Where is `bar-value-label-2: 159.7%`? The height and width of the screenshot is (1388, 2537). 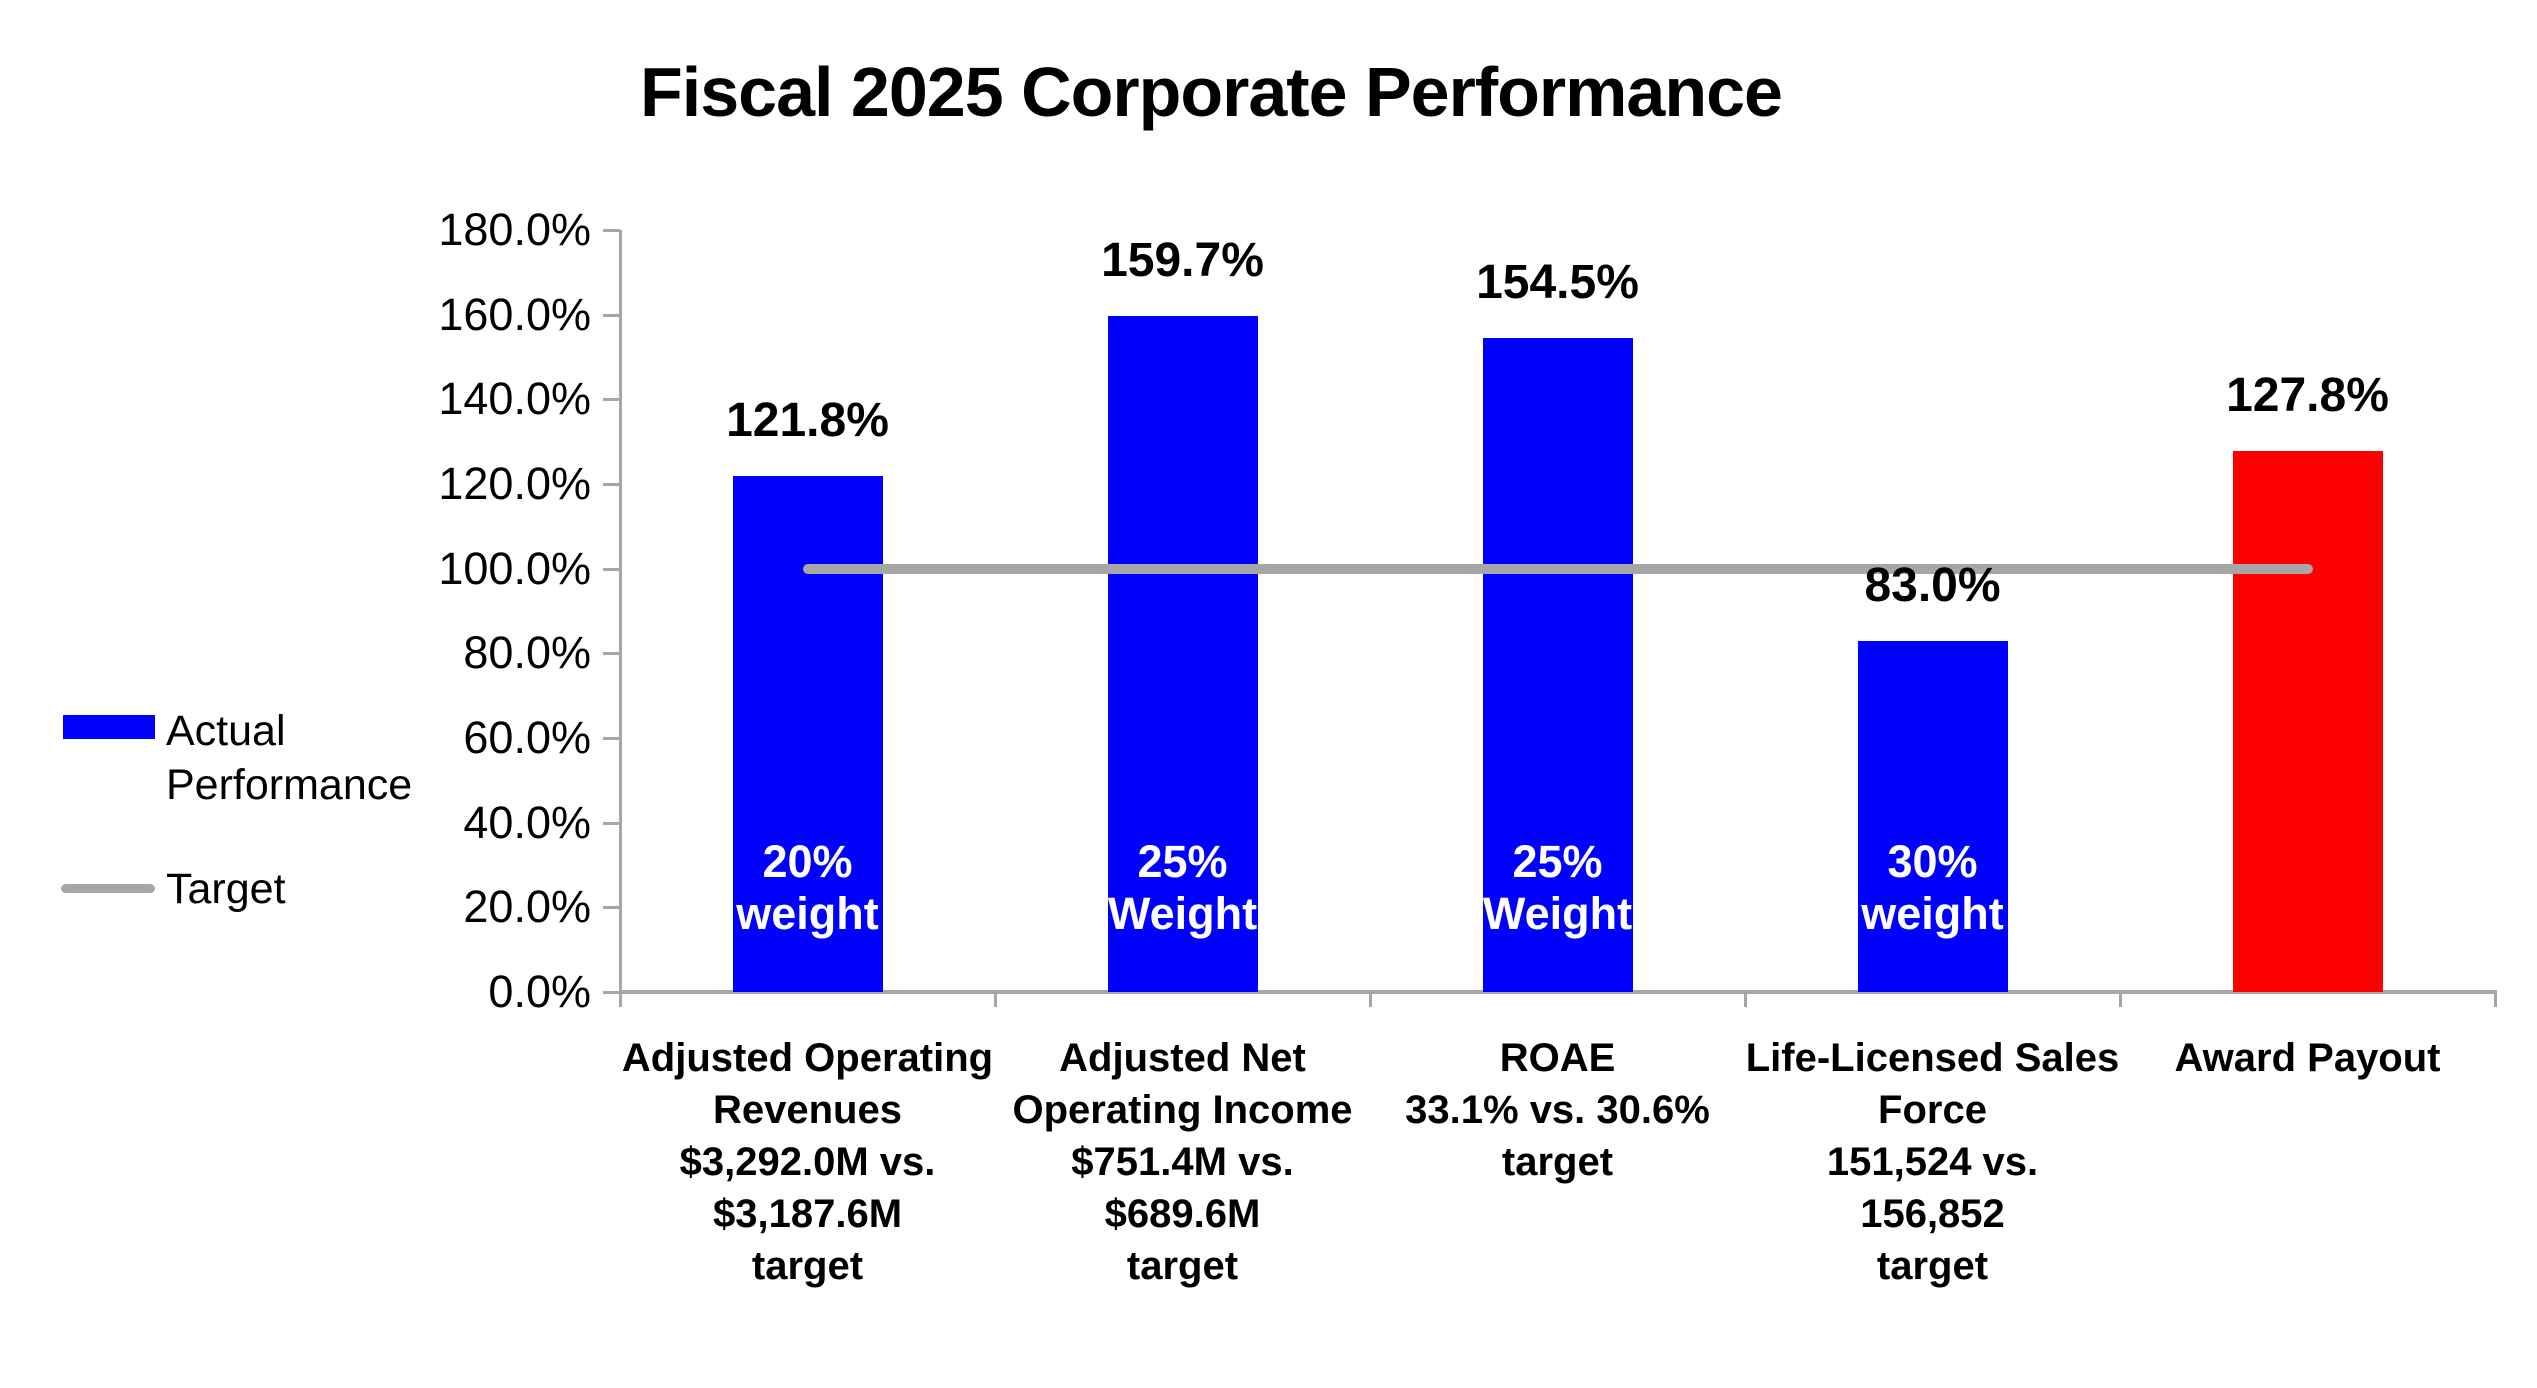 bar-value-label-2: 159.7% is located at coordinates (1182, 260).